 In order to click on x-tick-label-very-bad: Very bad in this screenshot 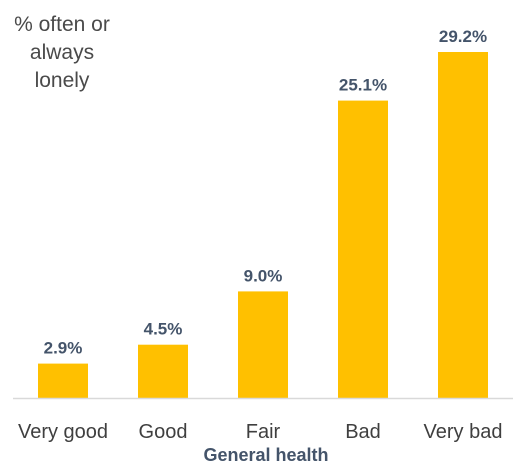, I will do `click(463, 432)`.